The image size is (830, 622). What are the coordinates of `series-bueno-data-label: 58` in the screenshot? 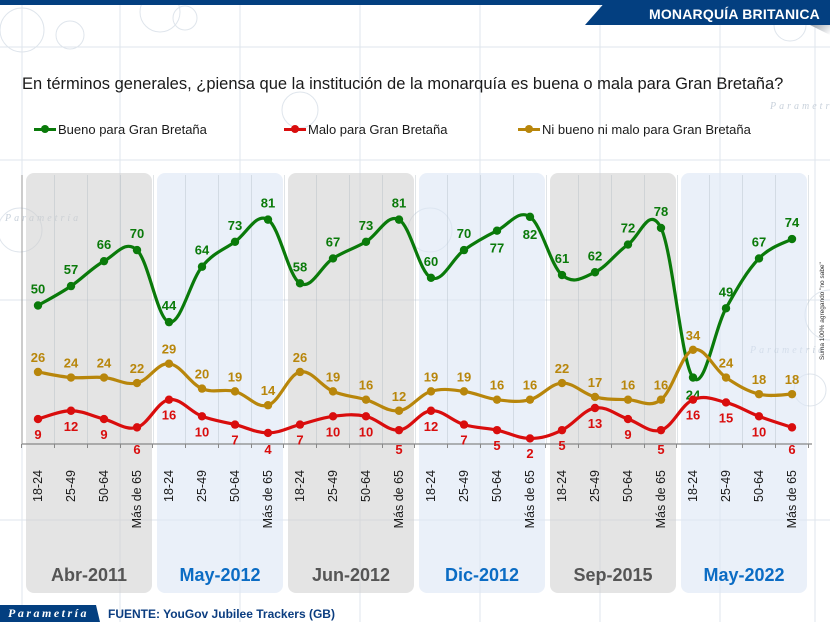 It's located at (300, 266).